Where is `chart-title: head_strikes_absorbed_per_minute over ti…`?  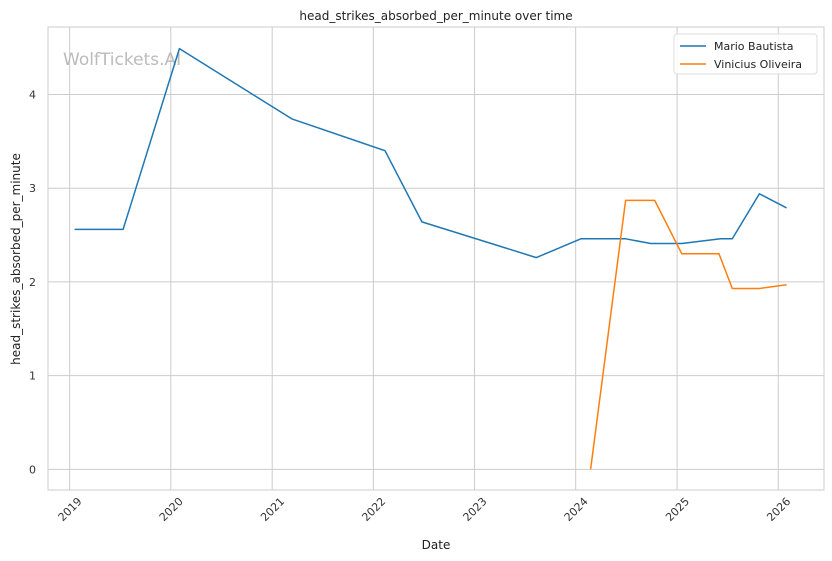
chart-title: head_strikes_absorbed_per_minute over ti… is located at coordinates (435, 16).